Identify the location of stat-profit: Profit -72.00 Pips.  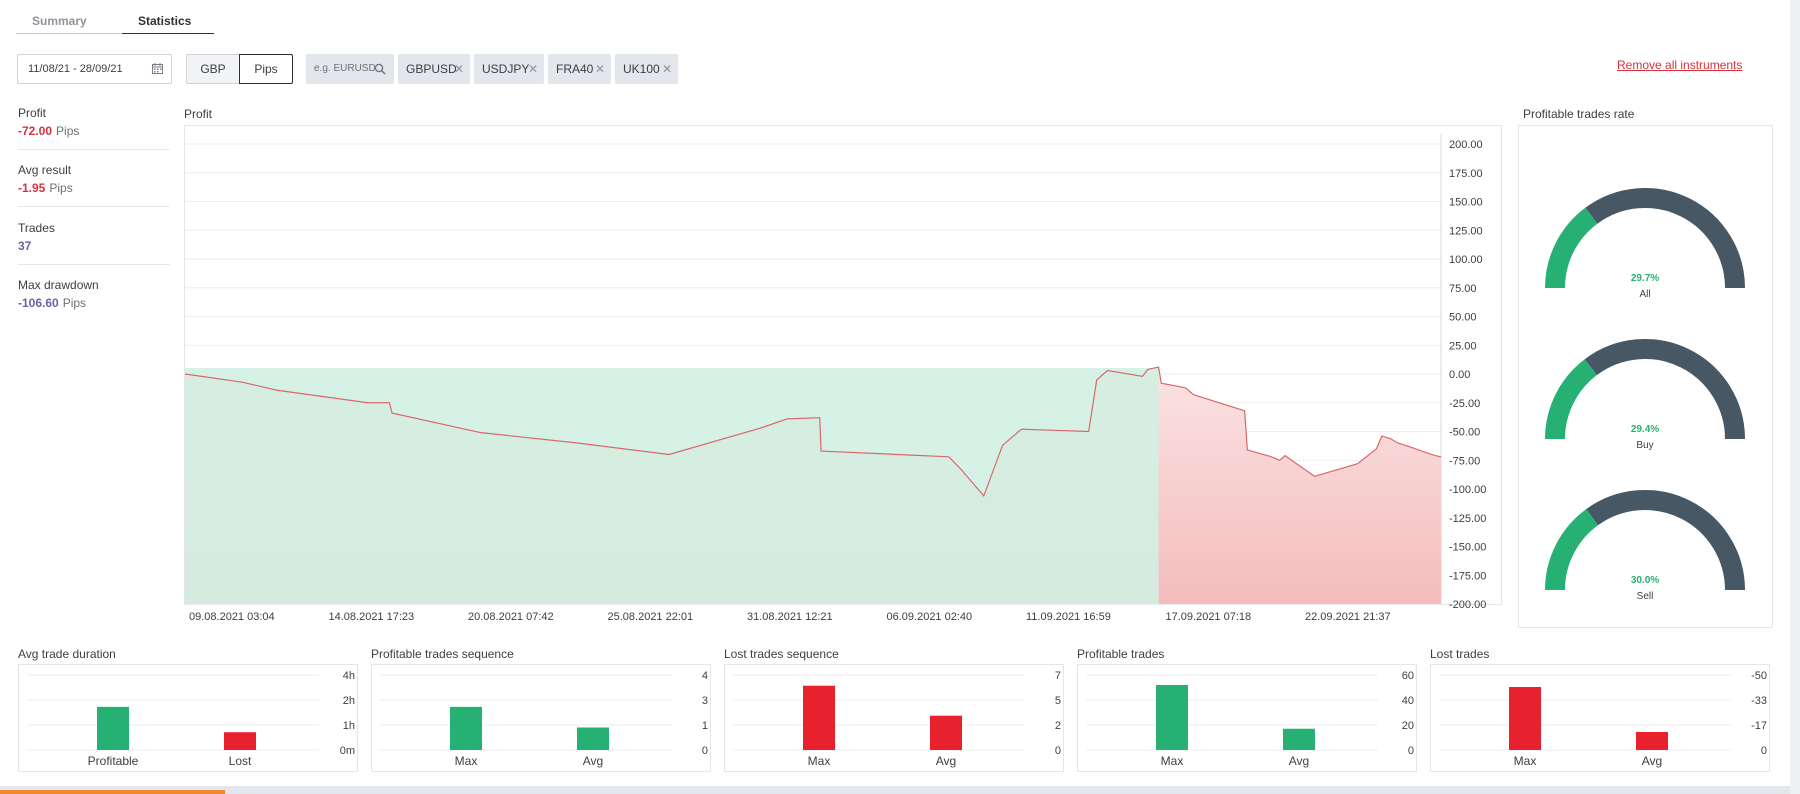
(94, 128).